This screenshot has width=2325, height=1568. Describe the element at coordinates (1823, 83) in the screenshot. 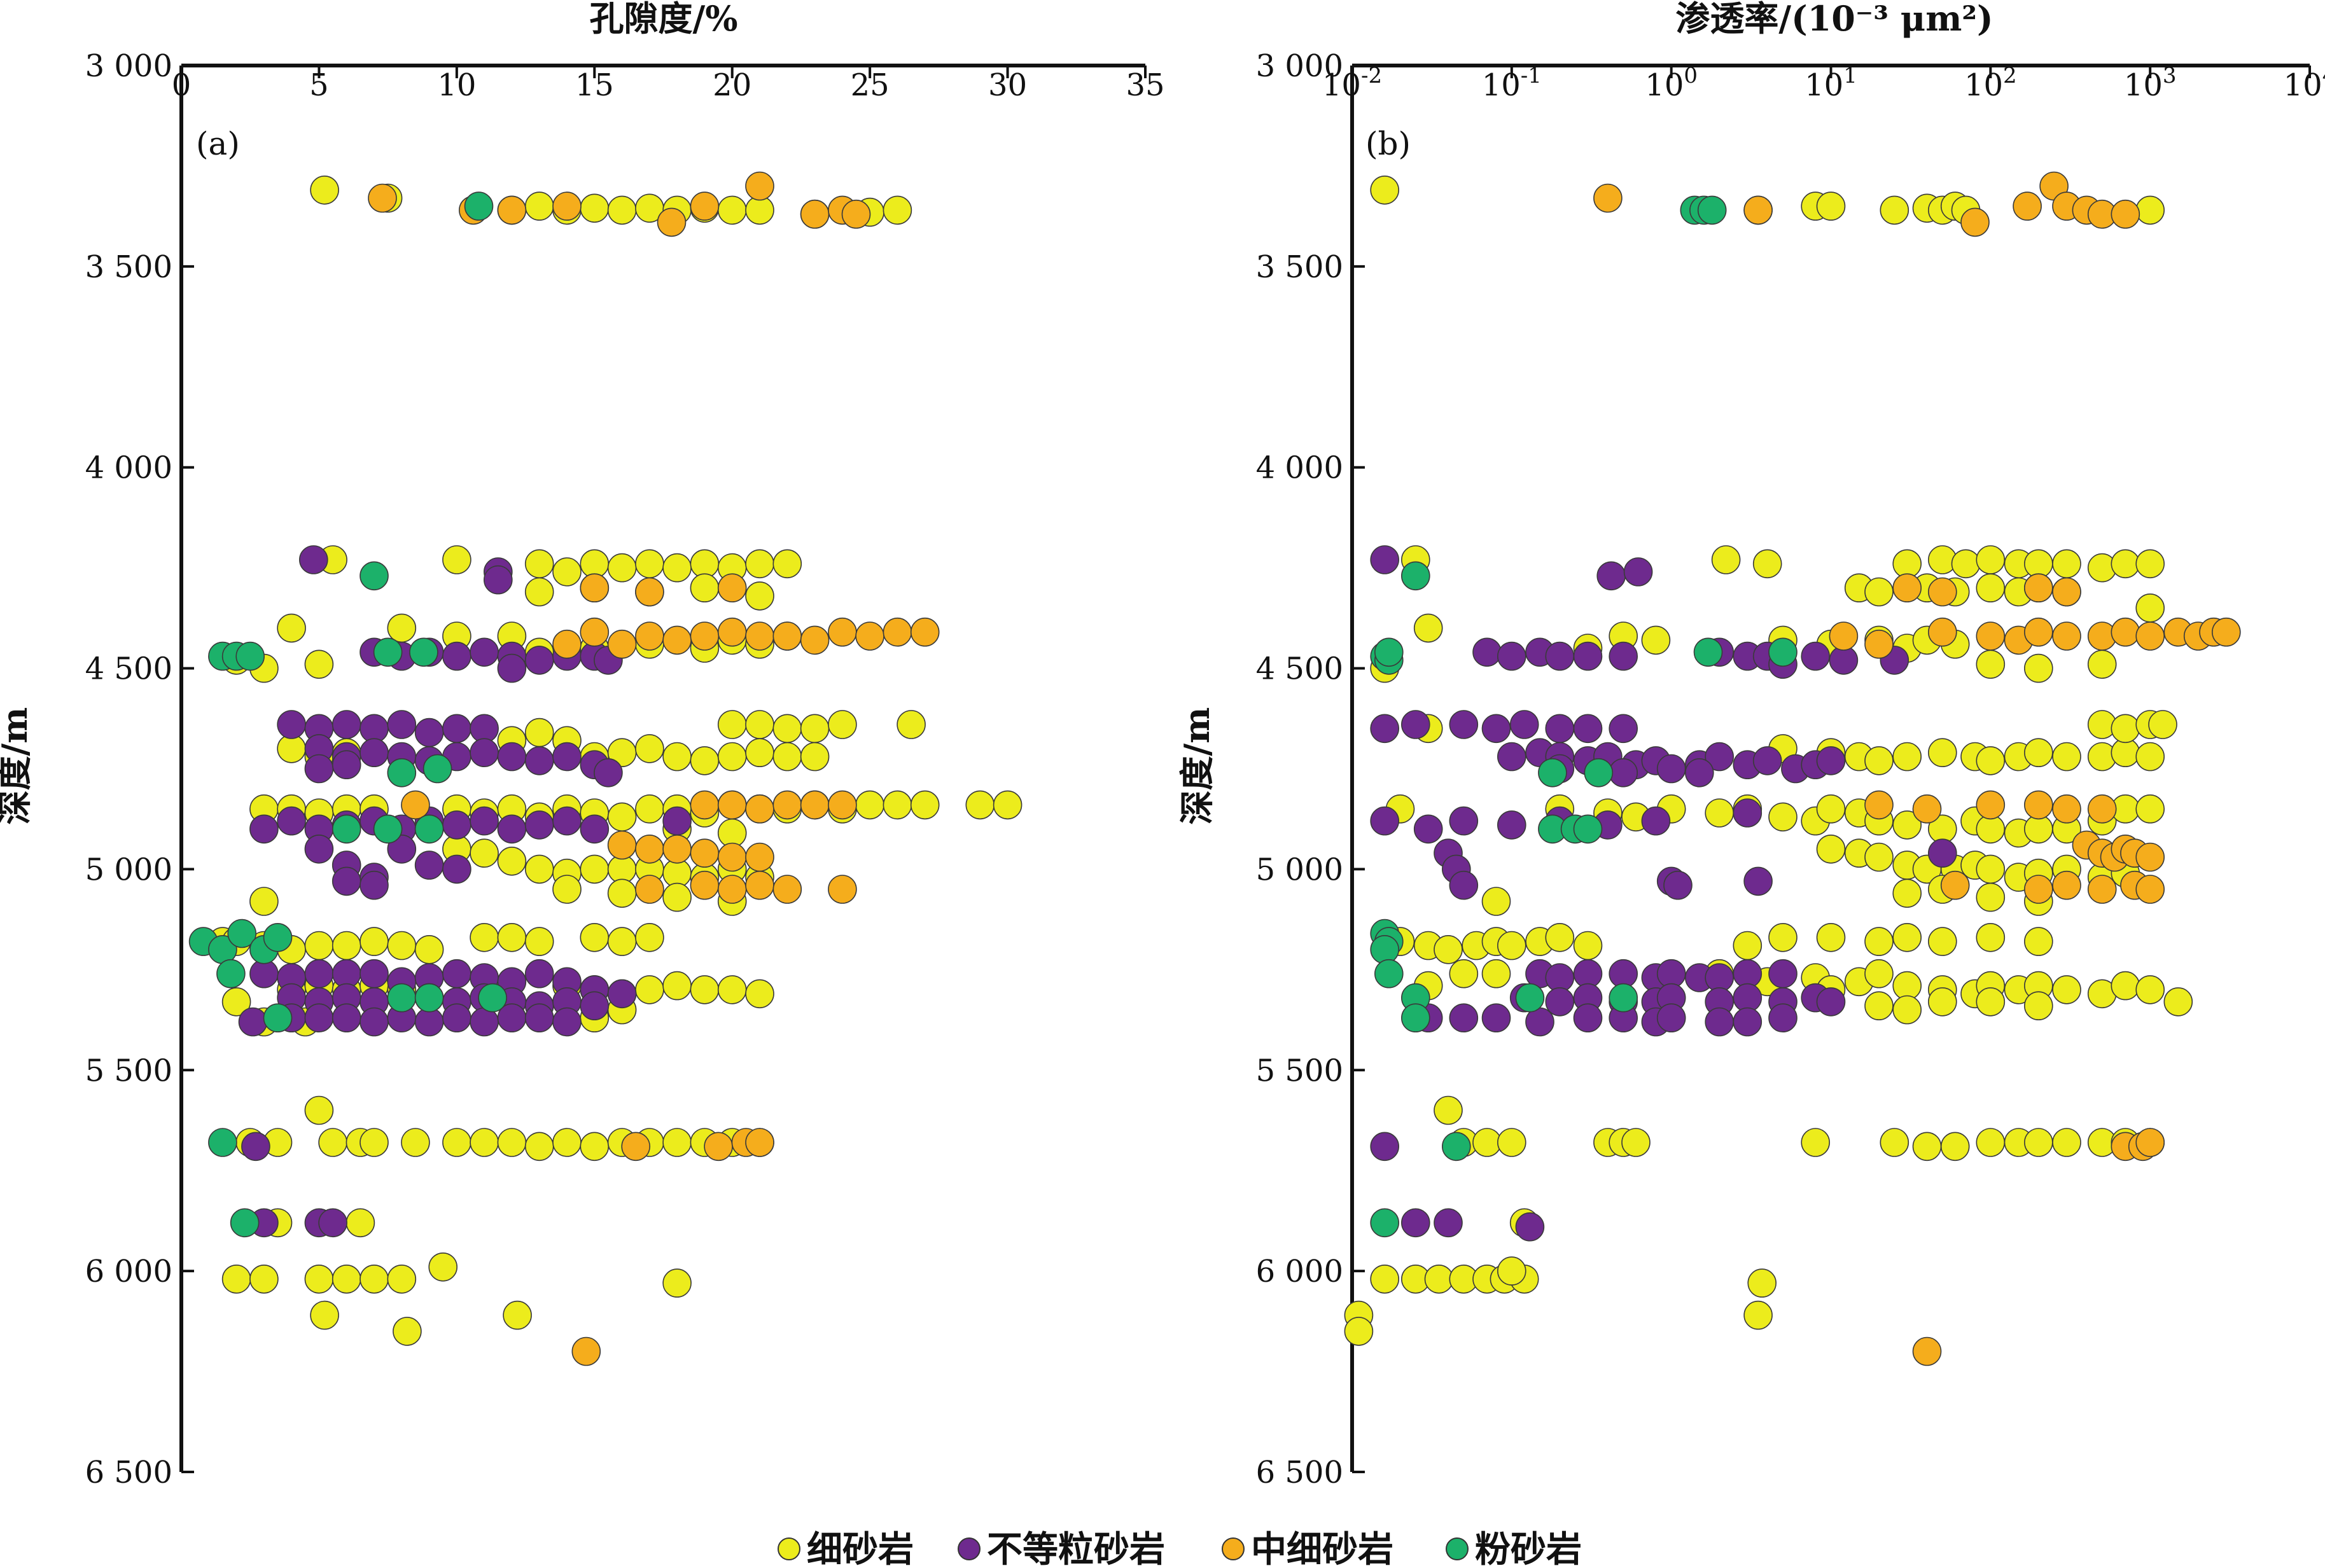

I see `panel-b-x-ticks: 10-2 10-1 100 101 102 103 104` at that location.